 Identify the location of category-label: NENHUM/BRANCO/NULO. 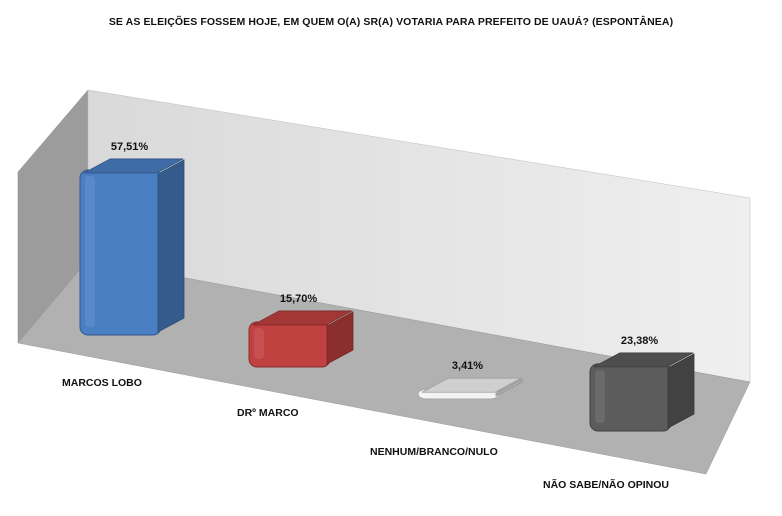
(434, 452).